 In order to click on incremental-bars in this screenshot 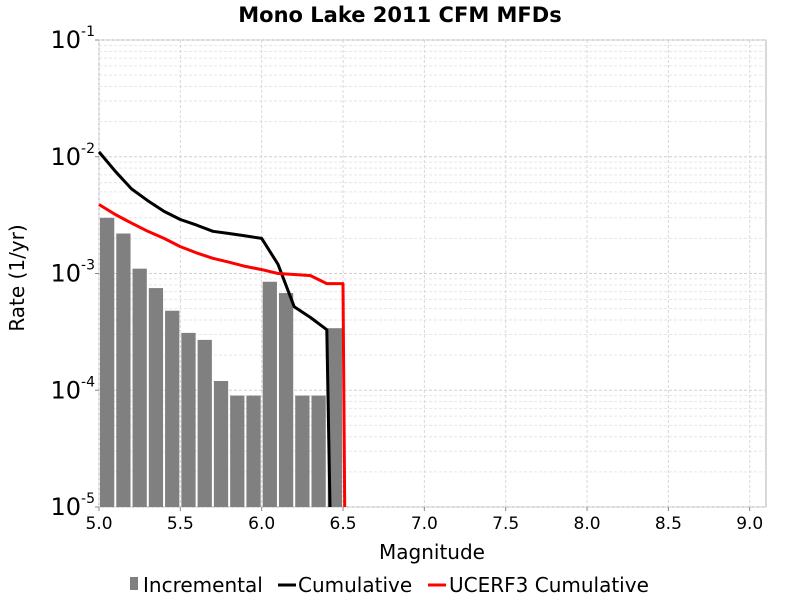, I will do `click(221, 362)`.